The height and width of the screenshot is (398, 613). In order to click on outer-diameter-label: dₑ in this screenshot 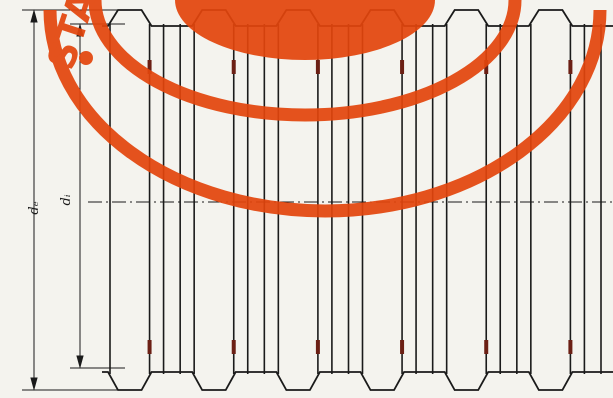, I will do `click(34, 207)`.